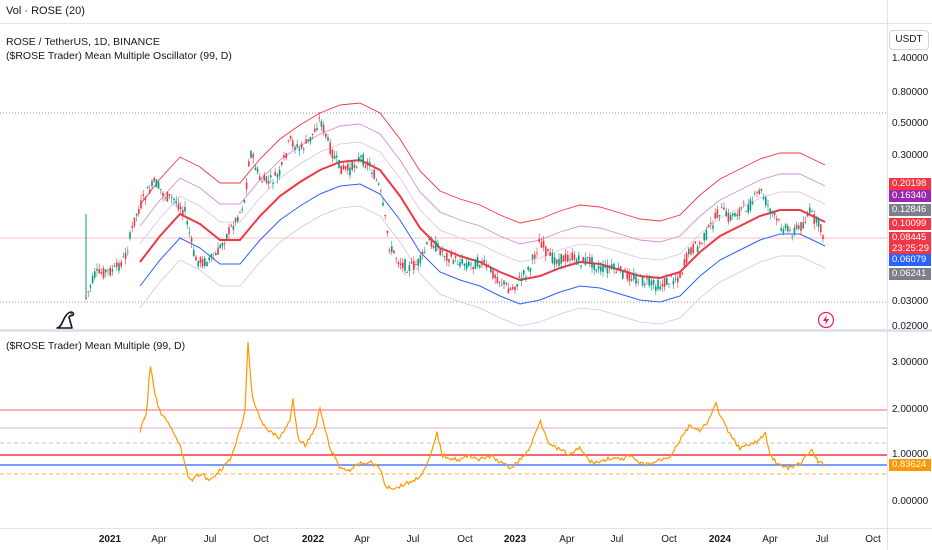 Image resolution: width=932 pixels, height=550 pixels. I want to click on time-axis-tick: Oct, so click(669, 539).